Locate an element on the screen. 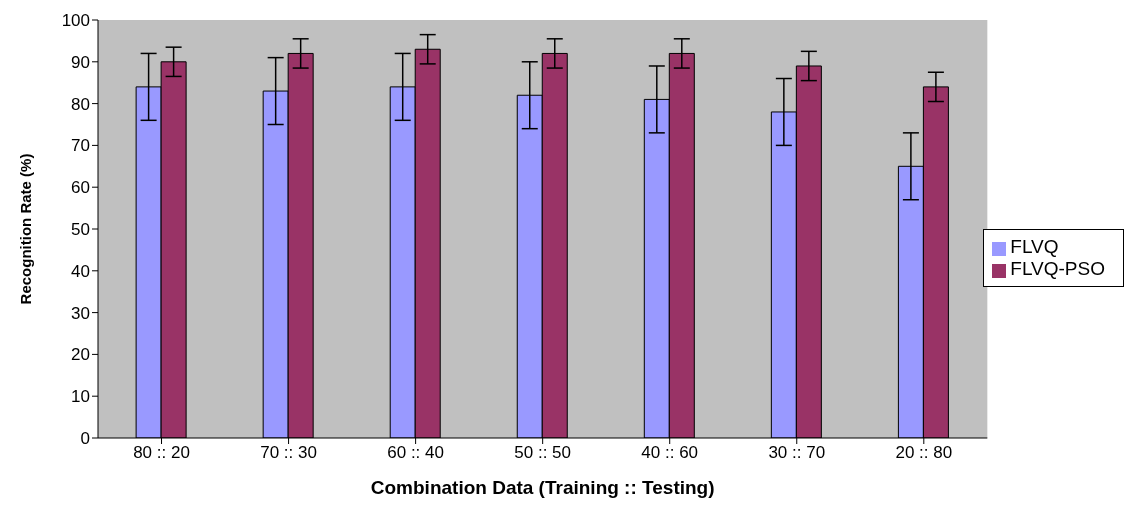 The image size is (1137, 517). y-tick-label: 10 is located at coordinates (80, 397).